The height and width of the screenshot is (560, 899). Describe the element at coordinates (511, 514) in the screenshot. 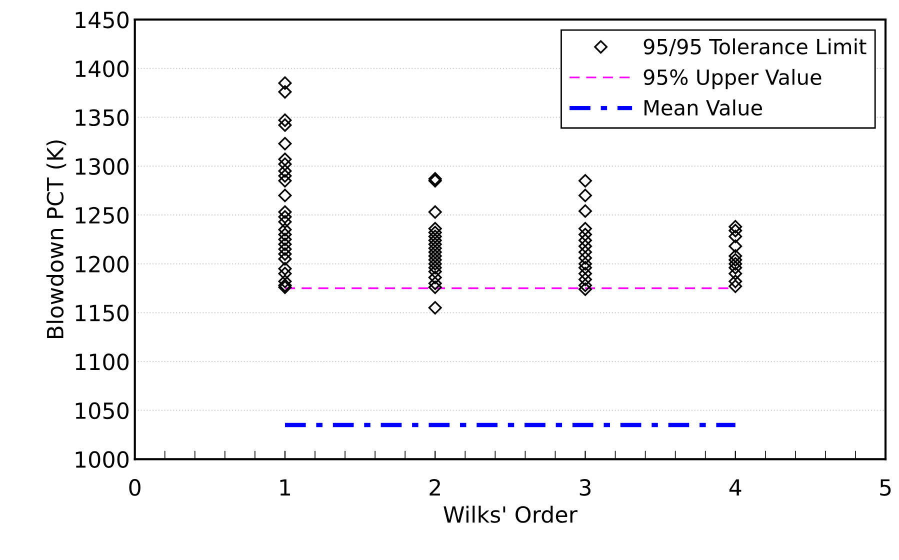

I see `x-axis-title: Wilks' Order` at that location.